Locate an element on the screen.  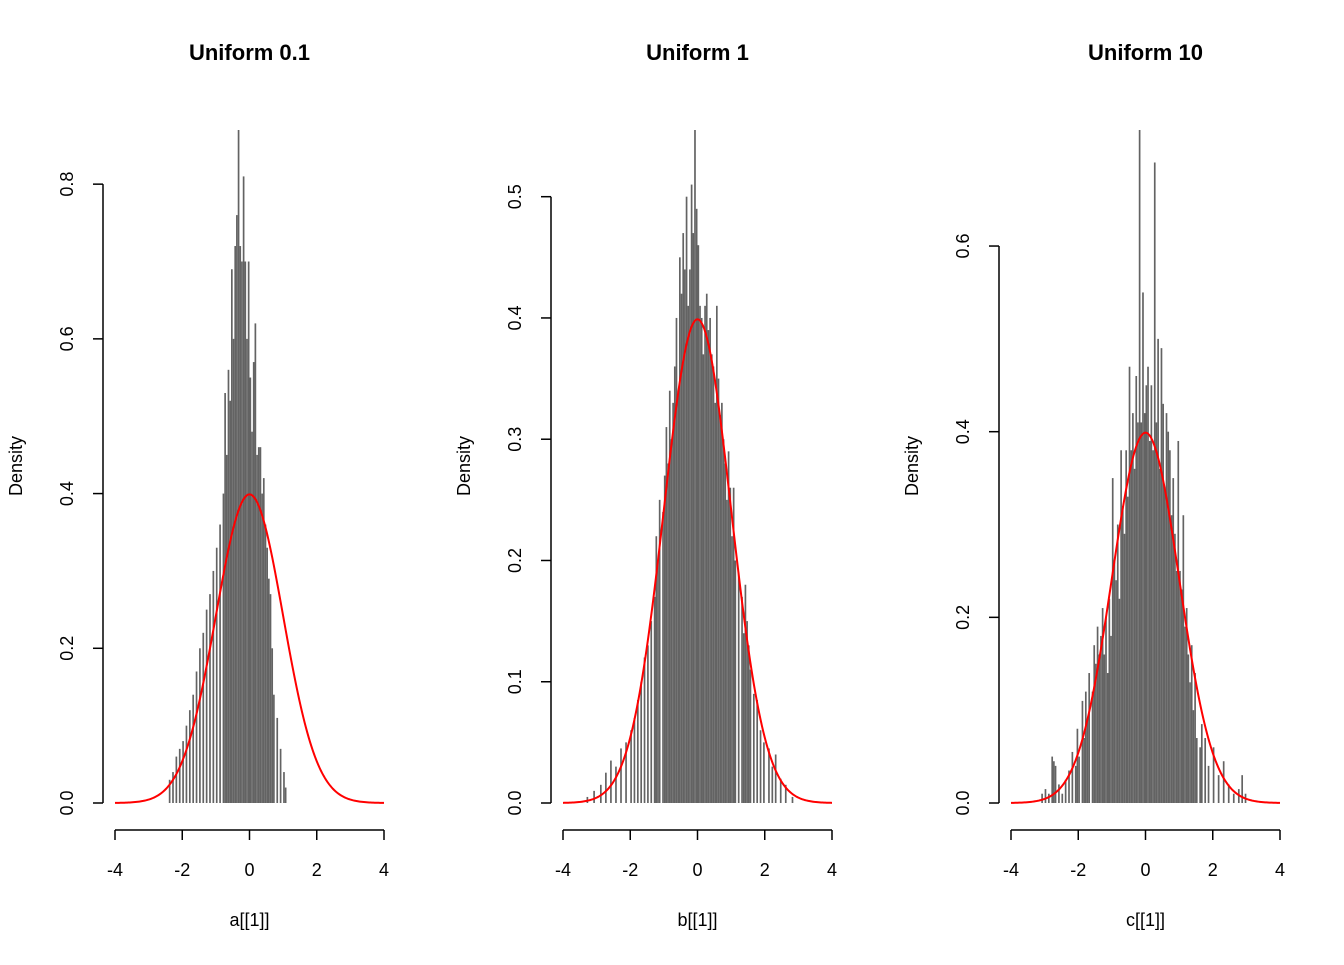
y-axis: 0.0 0.2 0.4 0.6 0.8 is located at coordinates (80, 494).